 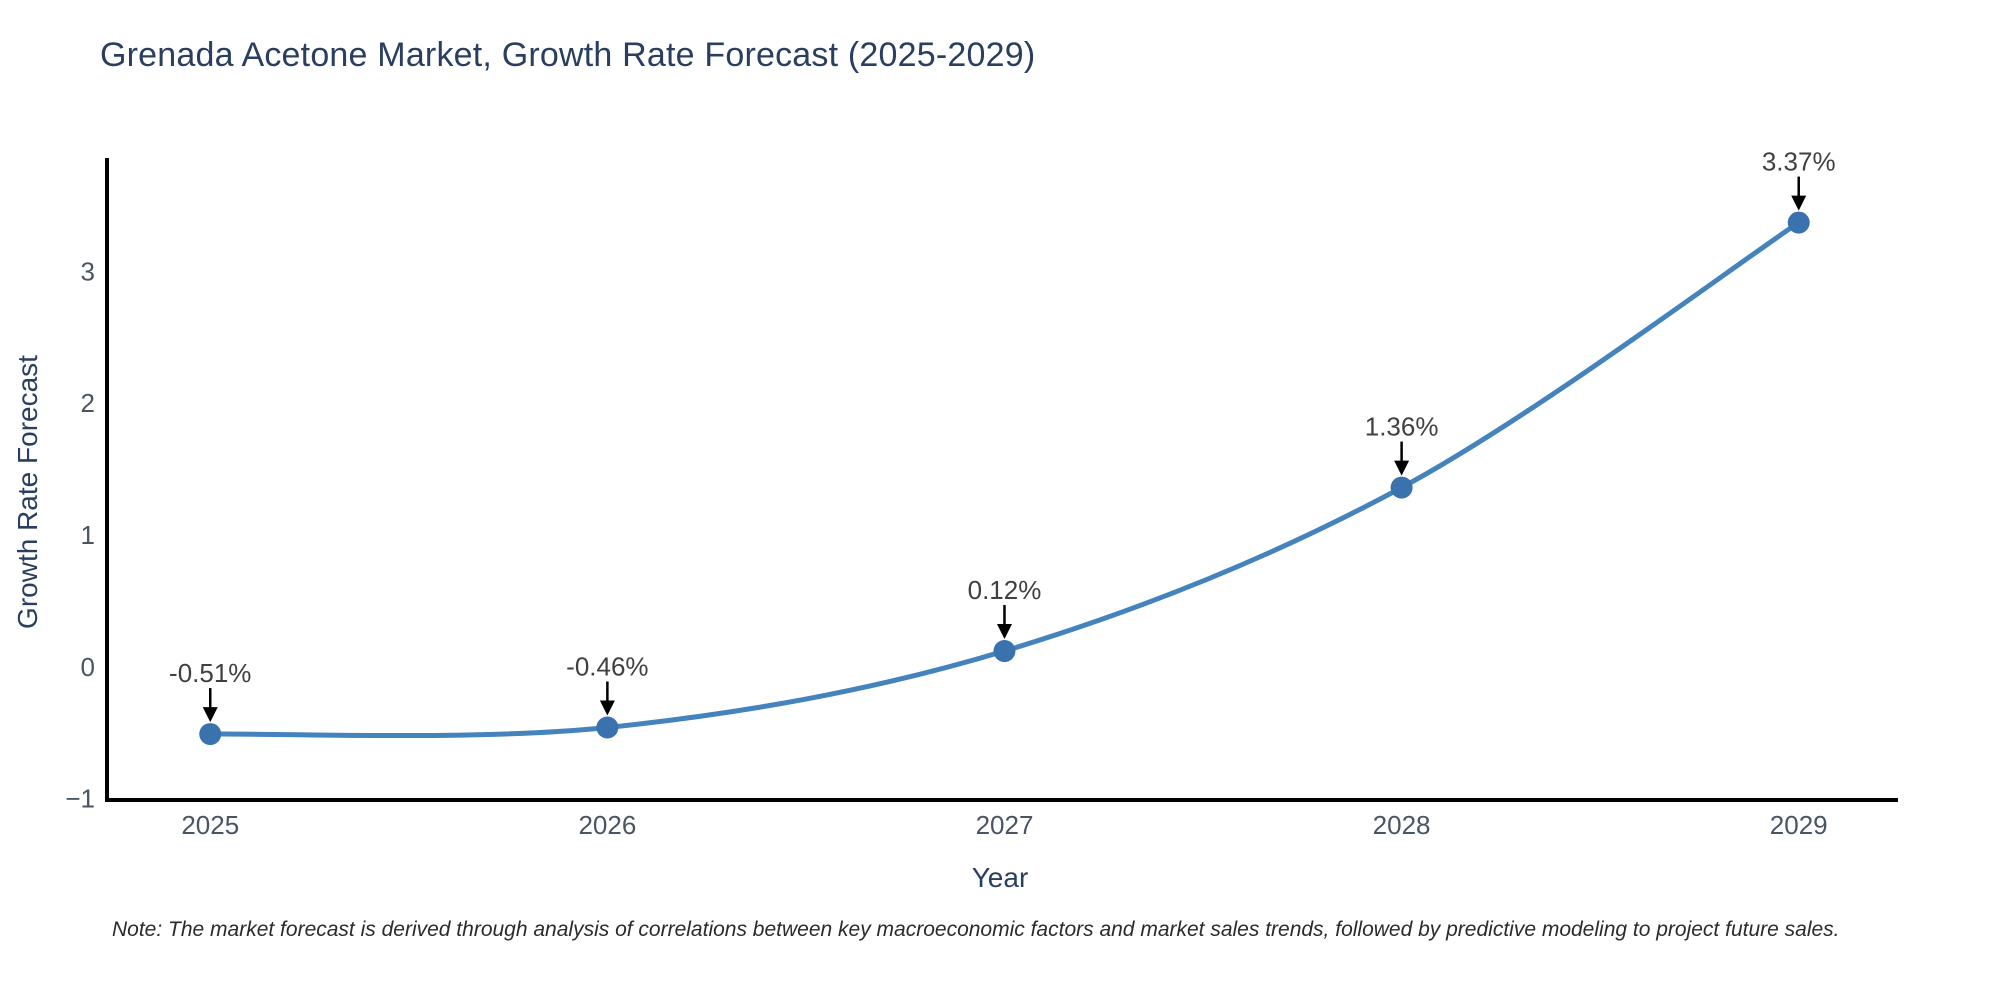 I want to click on x-tick-label: 2029, so click(x=1799, y=825).